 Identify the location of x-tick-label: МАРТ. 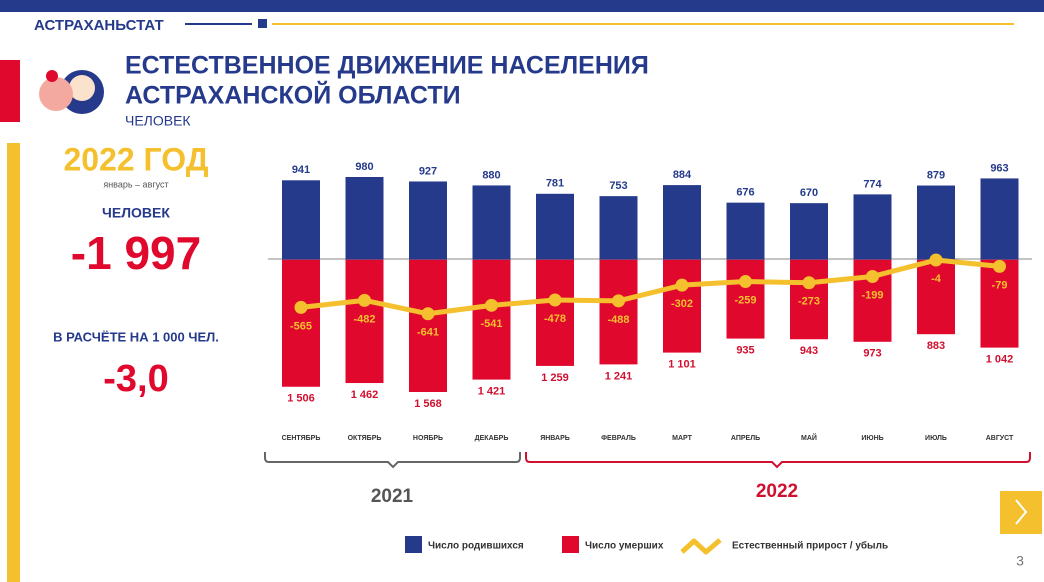
(682, 438).